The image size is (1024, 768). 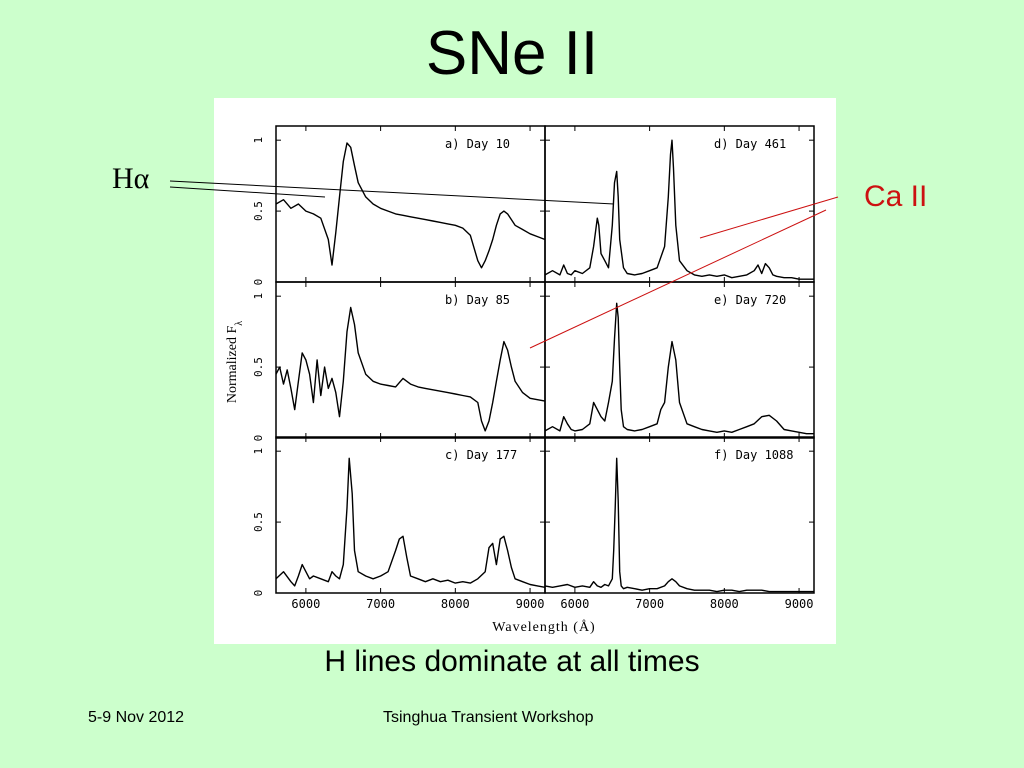 What do you see at coordinates (750, 300) in the screenshot?
I see `panel-label: e) Day 720` at bounding box center [750, 300].